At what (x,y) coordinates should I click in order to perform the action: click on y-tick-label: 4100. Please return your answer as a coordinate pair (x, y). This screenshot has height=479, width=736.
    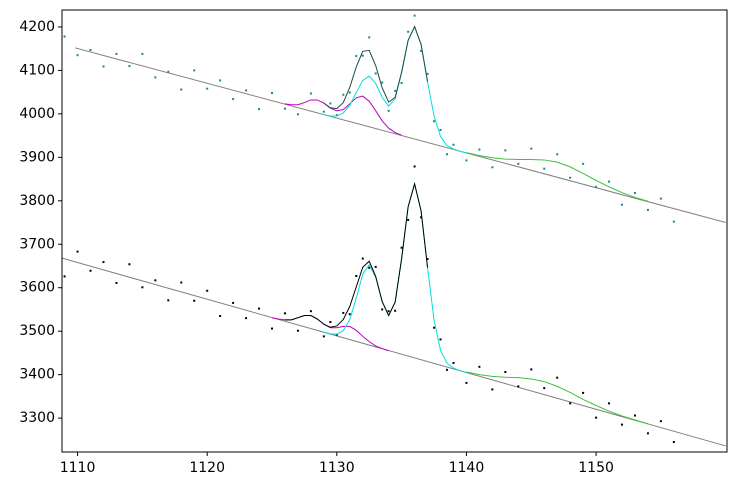
    Looking at the image, I should click on (37, 70).